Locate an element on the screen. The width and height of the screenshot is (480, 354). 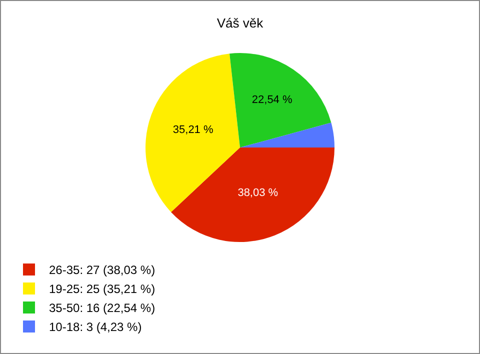
legend-label: 35-50: 16 (22,54 %) is located at coordinates (102, 308).